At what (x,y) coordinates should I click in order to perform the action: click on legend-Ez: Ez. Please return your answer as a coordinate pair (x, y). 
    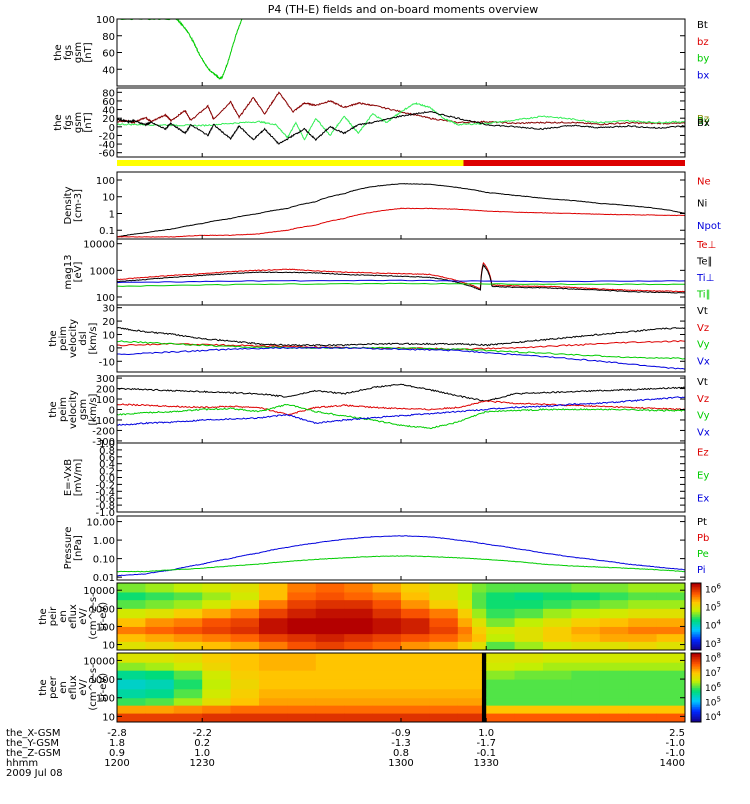
    Looking at the image, I should click on (703, 453).